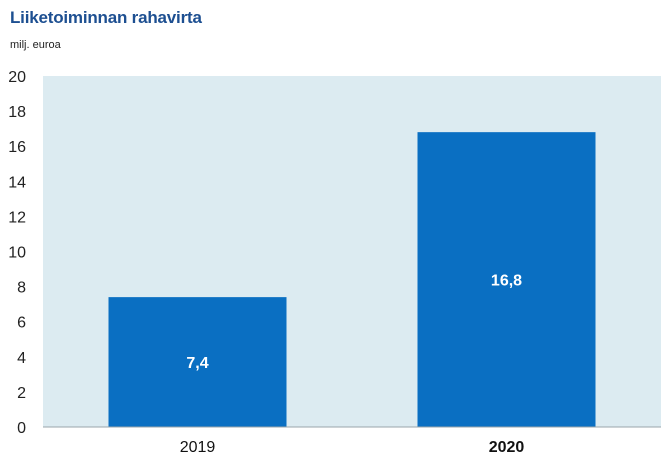 The height and width of the screenshot is (458, 671). Describe the element at coordinates (198, 447) in the screenshot. I see `x-category-label: 2019` at that location.